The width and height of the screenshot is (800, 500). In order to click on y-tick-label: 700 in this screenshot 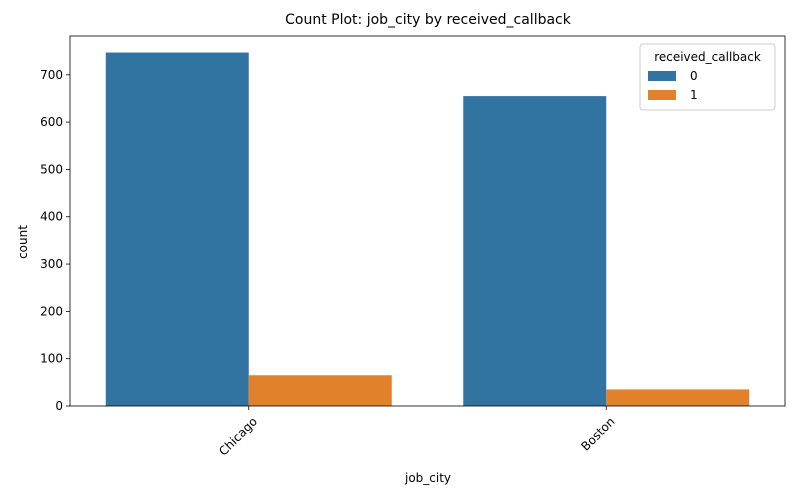, I will do `click(51, 75)`.